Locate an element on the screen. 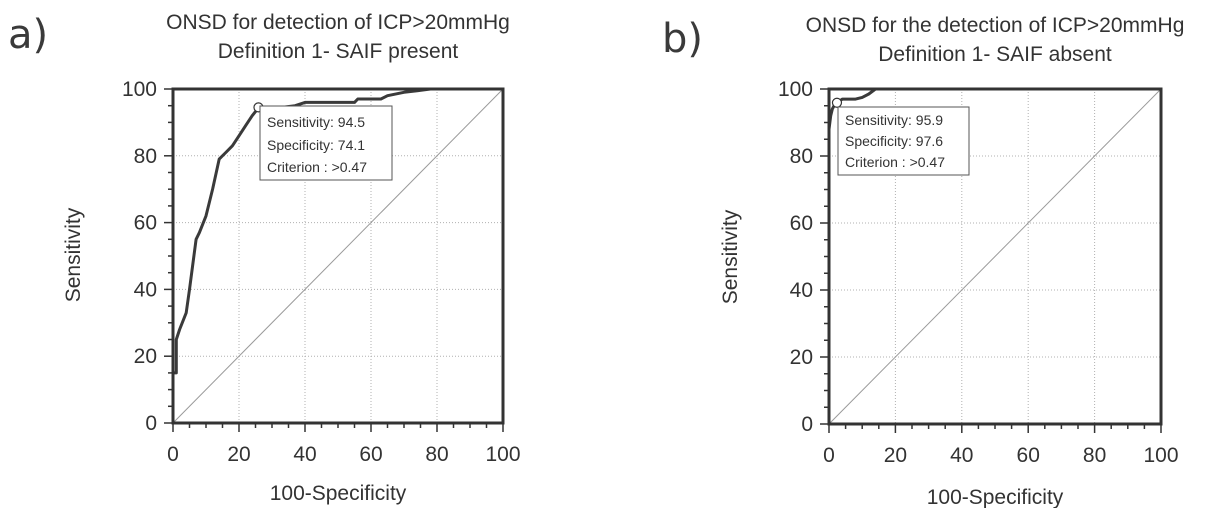 This screenshot has width=1213, height=508. panel-a-x-tick-label: 60 is located at coordinates (370, 454).